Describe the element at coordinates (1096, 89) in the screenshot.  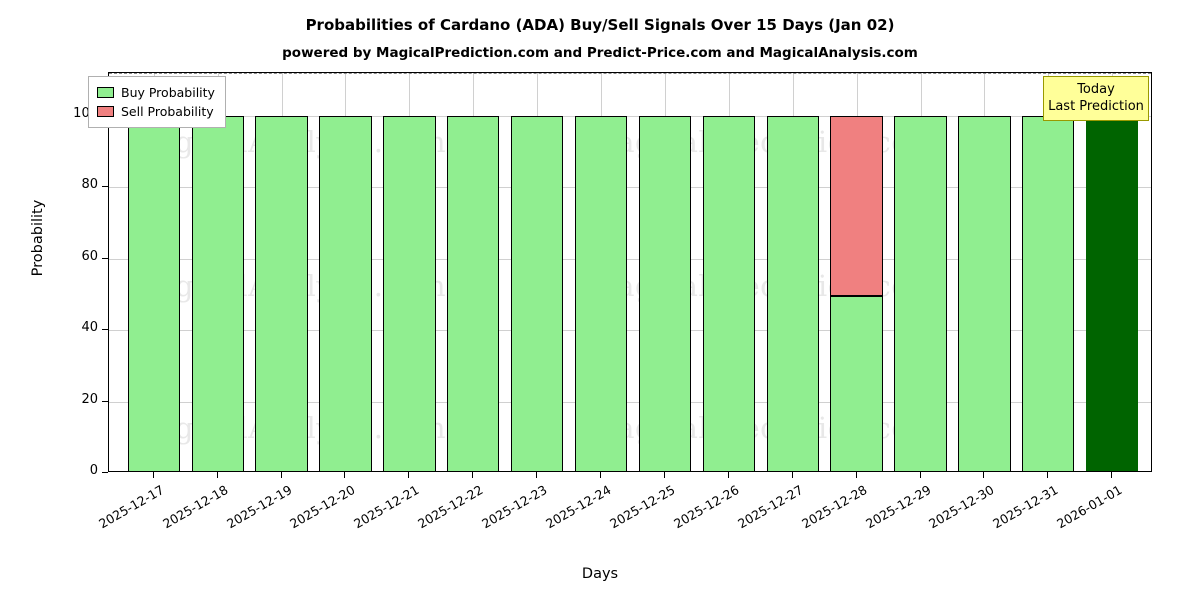
I see `today-annotation-line1: Today` at that location.